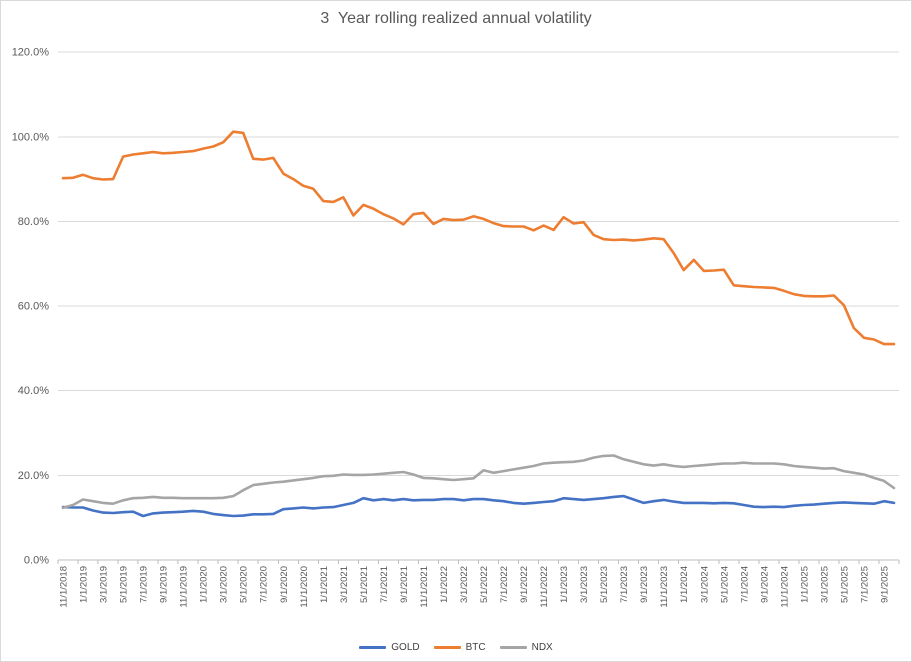  I want to click on x-axis-tick-label: 11/1/2024, so click(784, 587).